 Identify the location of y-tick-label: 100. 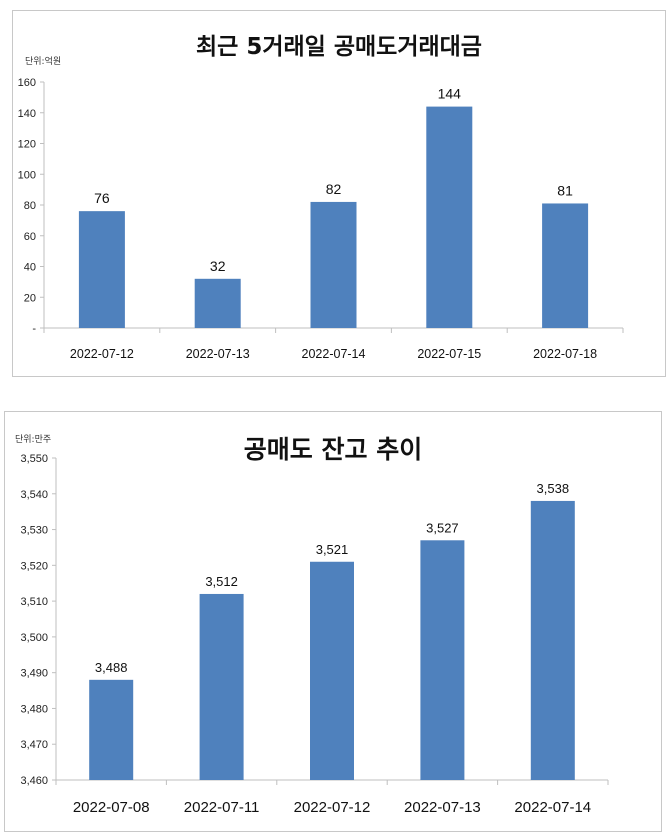
(27, 175).